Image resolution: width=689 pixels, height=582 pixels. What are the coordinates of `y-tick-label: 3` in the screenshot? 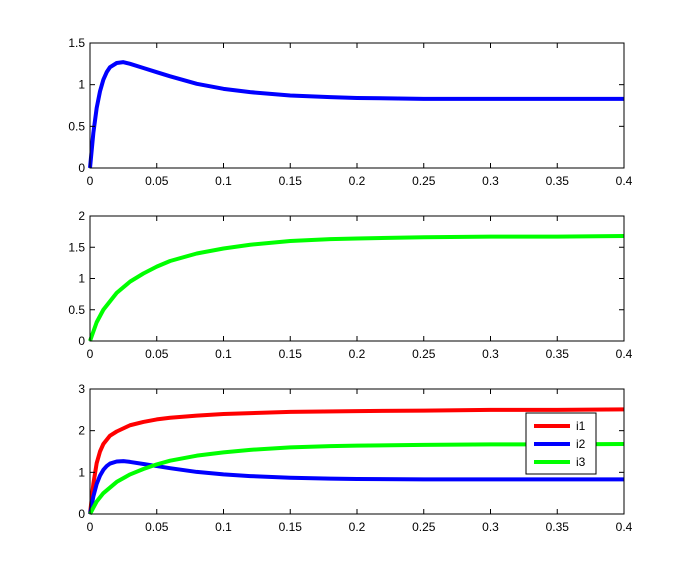 It's located at (81, 389).